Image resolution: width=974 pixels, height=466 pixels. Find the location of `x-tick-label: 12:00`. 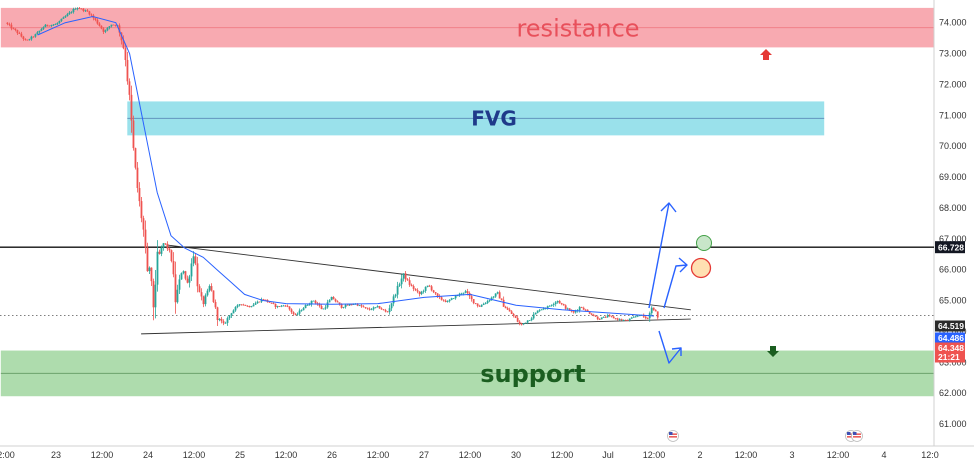

x-tick-label: 12:00 is located at coordinates (838, 455).